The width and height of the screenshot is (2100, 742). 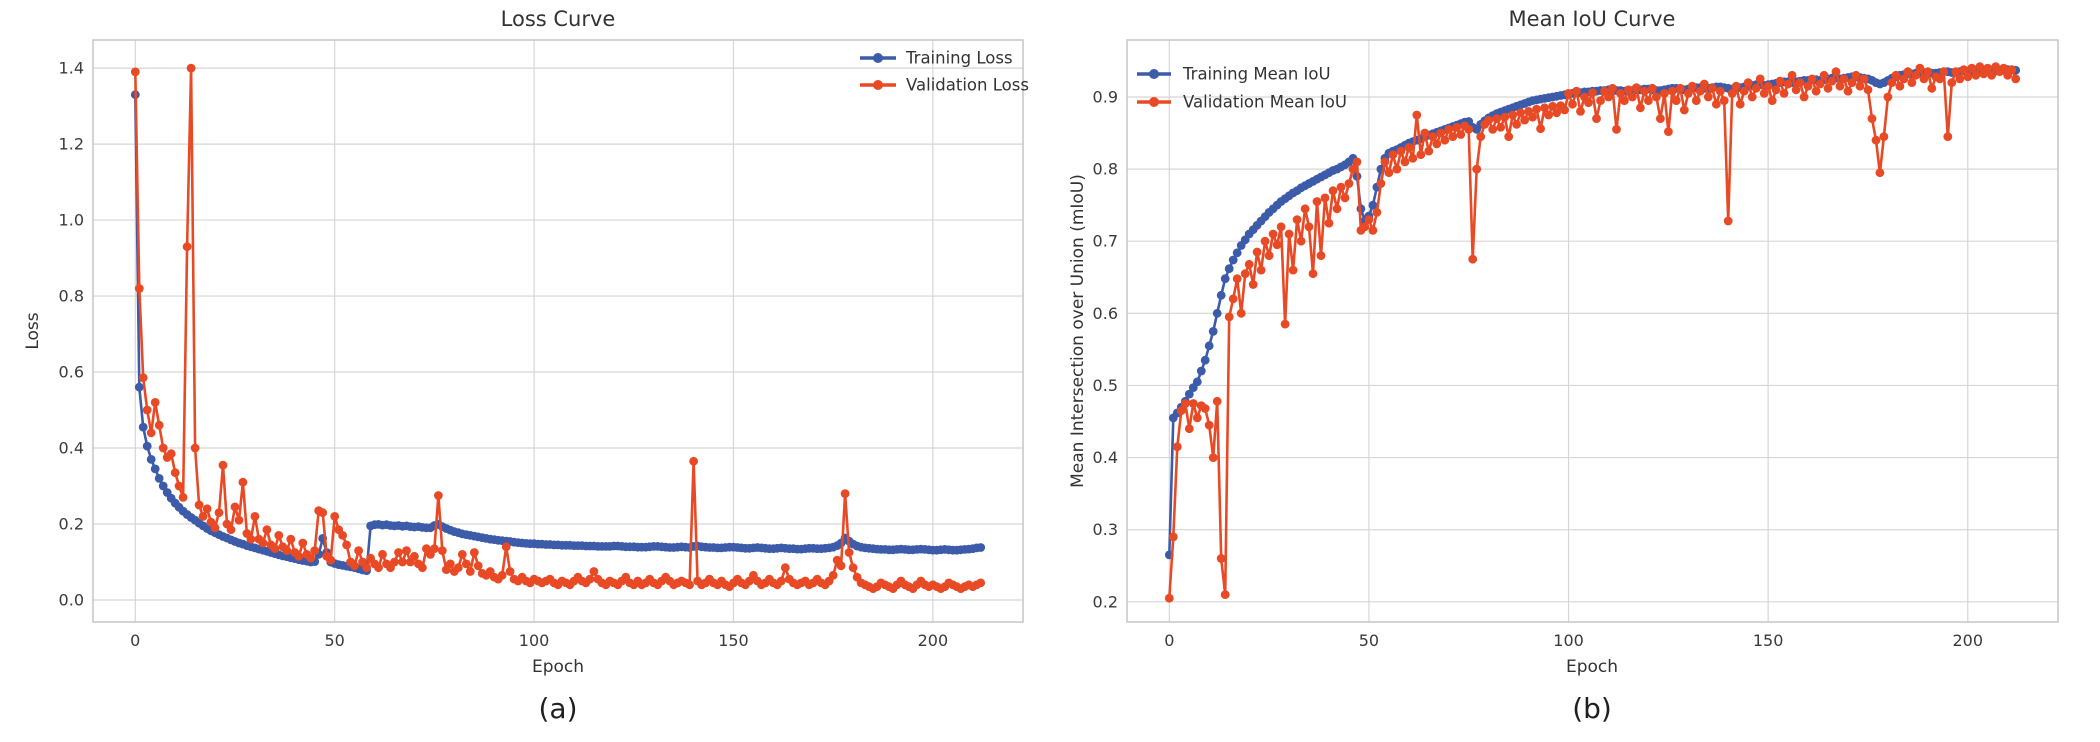 I want to click on legend-label: Training Loss, so click(x=959, y=58).